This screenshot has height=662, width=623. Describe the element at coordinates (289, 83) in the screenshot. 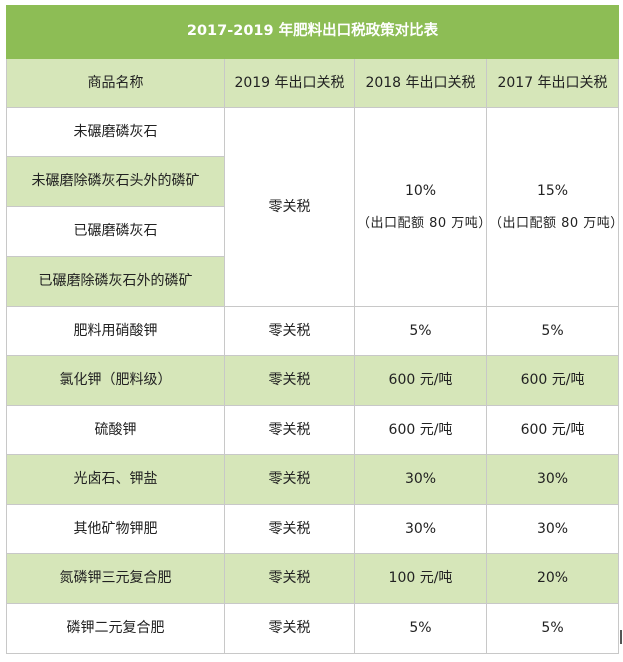

I see `header-2019: 2019 年出口关税` at that location.